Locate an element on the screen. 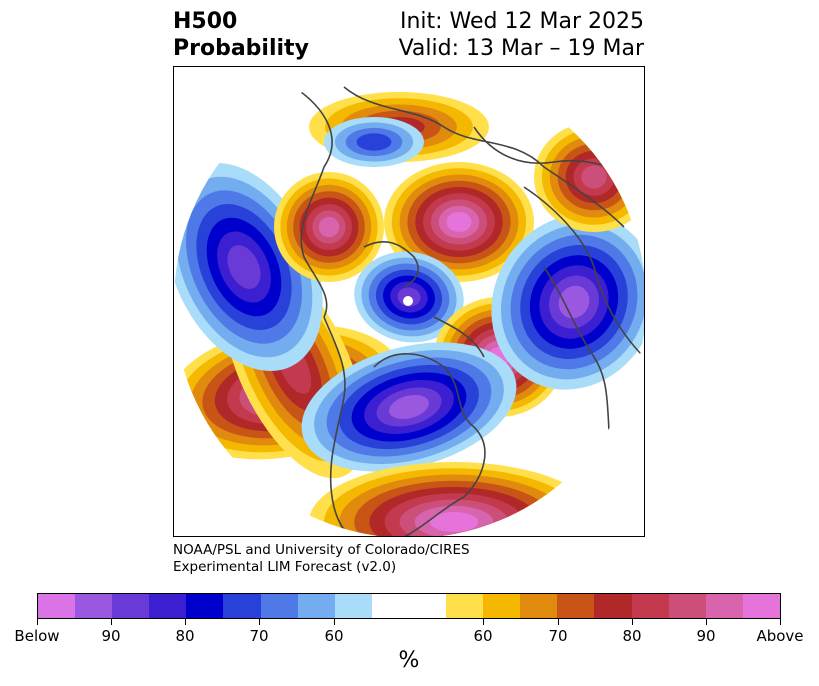 Image resolution: width=819 pixels, height=686 pixels. credit-line-2: Experimental LIM Forecast (v2.0) is located at coordinates (285, 567).